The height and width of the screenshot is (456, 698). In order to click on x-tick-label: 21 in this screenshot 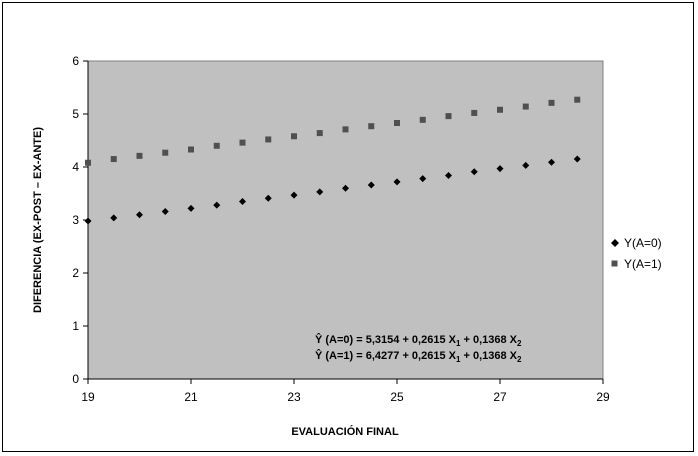, I will do `click(191, 397)`.